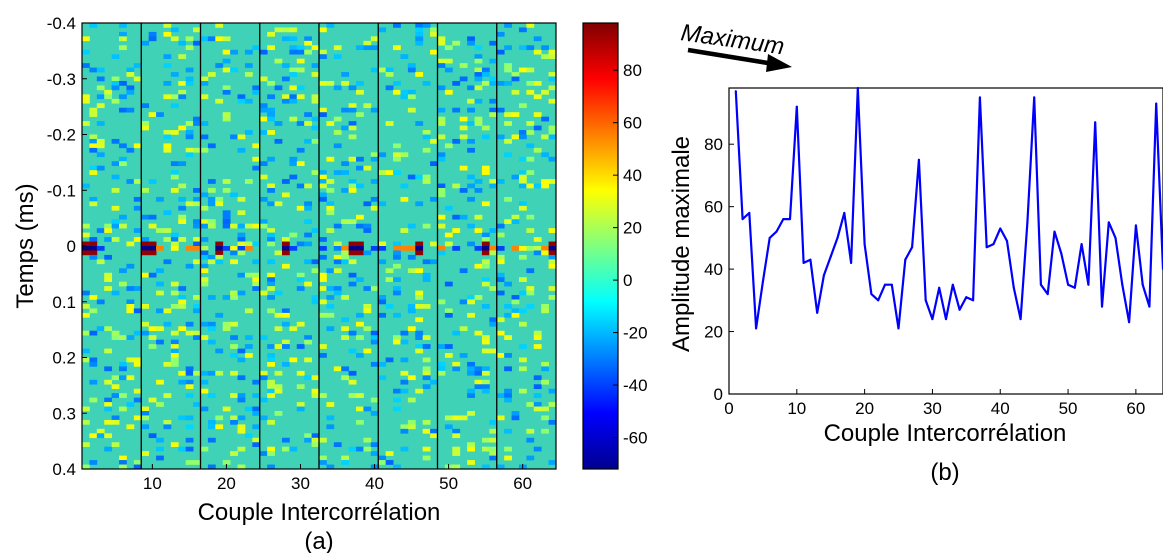 The height and width of the screenshot is (553, 1163). I want to click on line-x-tick-label: 20, so click(864, 408).